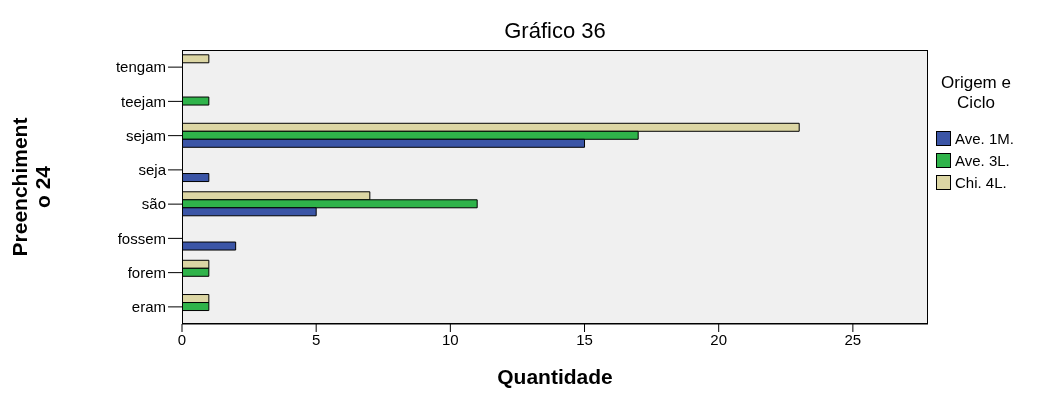 The image size is (1037, 403). What do you see at coordinates (148, 307) in the screenshot?
I see `y-tick-label: eram` at bounding box center [148, 307].